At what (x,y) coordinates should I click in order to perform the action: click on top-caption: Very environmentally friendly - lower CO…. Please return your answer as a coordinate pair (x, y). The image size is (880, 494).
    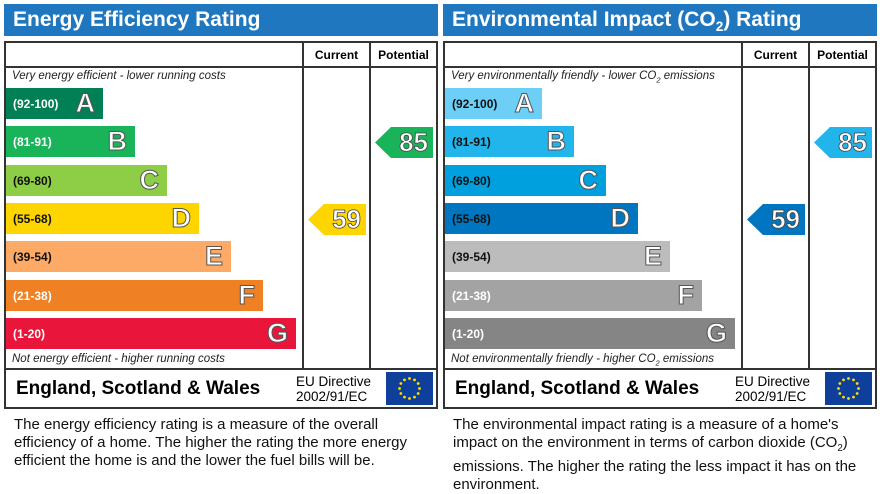
    Looking at the image, I should click on (583, 77).